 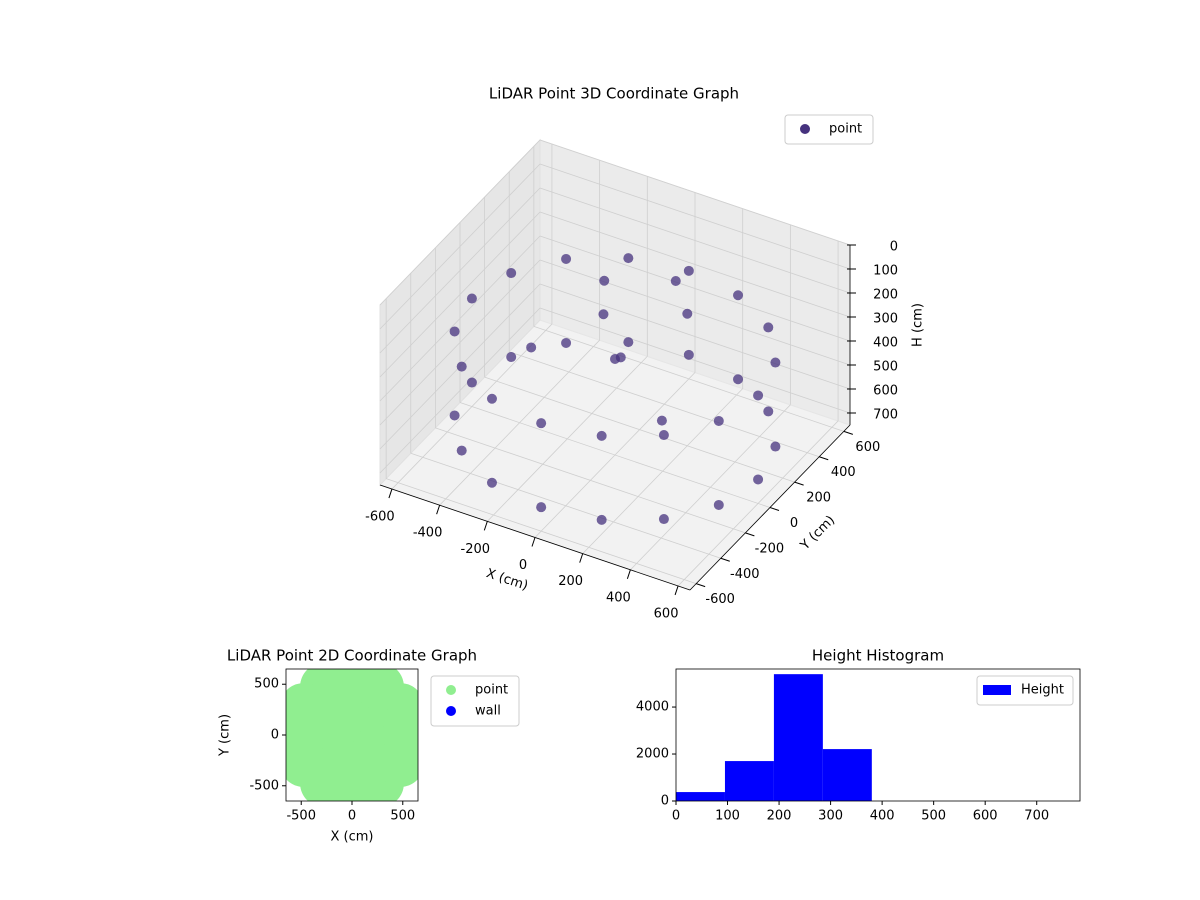 What do you see at coordinates (1042, 690) in the screenshot?
I see `legend-label: Height` at bounding box center [1042, 690].